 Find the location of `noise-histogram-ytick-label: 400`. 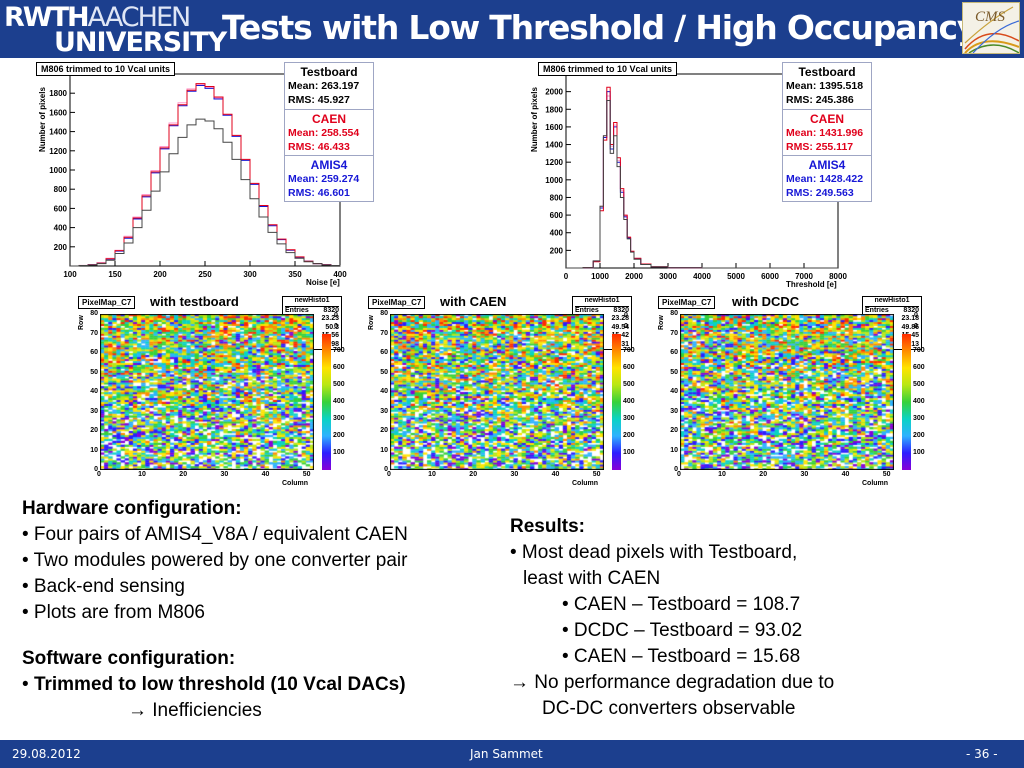

noise-histogram-ytick-label: 400 is located at coordinates (61, 228).